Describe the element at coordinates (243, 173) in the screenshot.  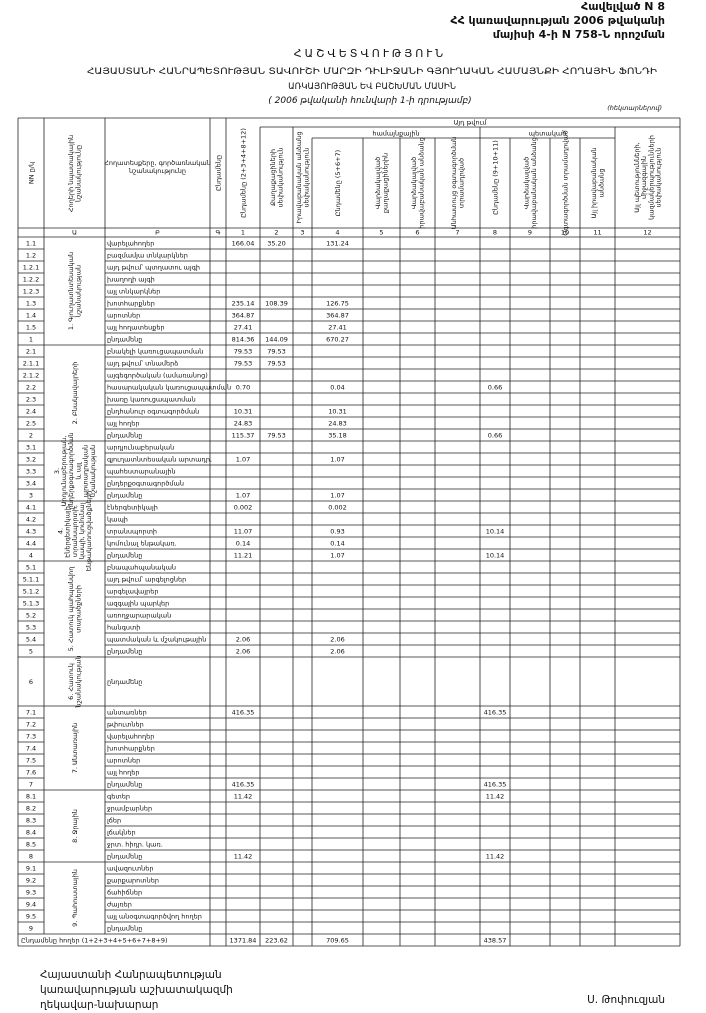
I see `column-header: Ընդամենը (2+3+4+8+12)` at that location.